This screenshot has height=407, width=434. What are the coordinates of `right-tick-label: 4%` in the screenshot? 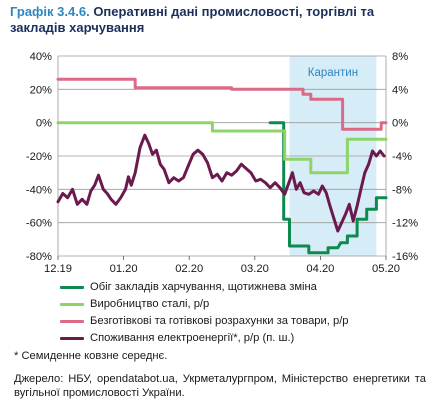 It's located at (400, 90).